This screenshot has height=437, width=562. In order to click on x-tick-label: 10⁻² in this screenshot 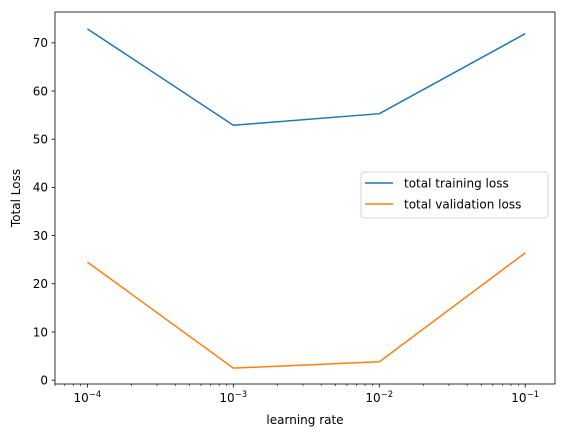, I will do `click(379, 397)`.